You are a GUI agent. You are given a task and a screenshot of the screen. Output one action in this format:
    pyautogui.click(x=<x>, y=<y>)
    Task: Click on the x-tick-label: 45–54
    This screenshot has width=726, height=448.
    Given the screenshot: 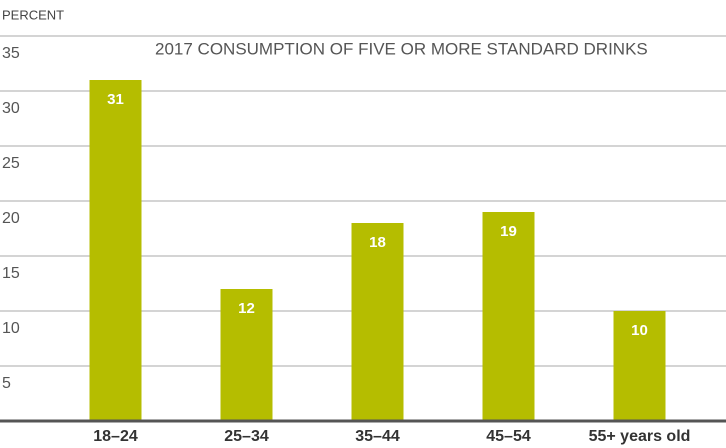 What is the action you would take?
    pyautogui.click(x=508, y=436)
    